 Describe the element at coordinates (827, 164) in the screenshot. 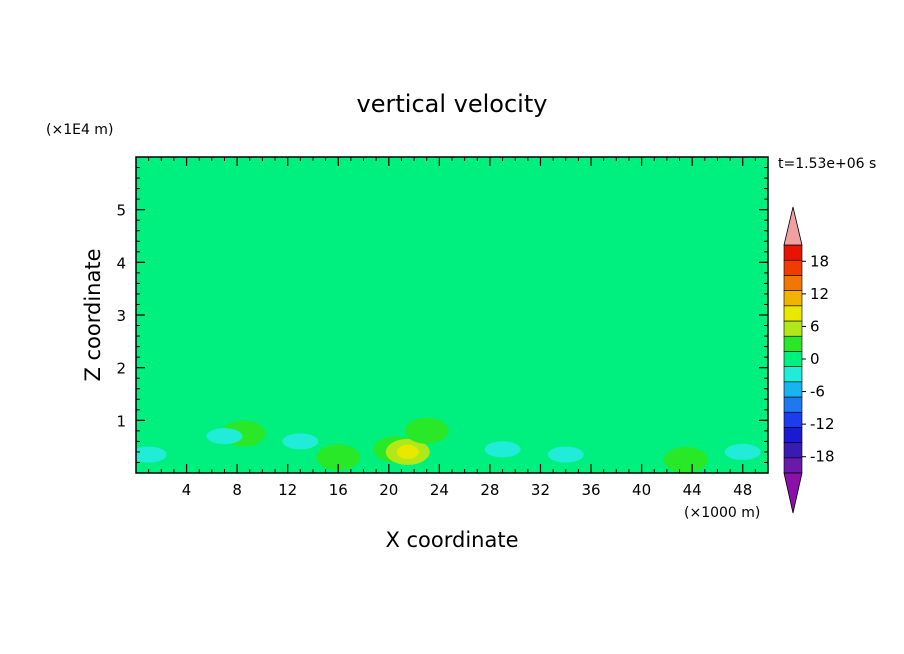

I see `time-label: t=1.53e+06 s` at that location.